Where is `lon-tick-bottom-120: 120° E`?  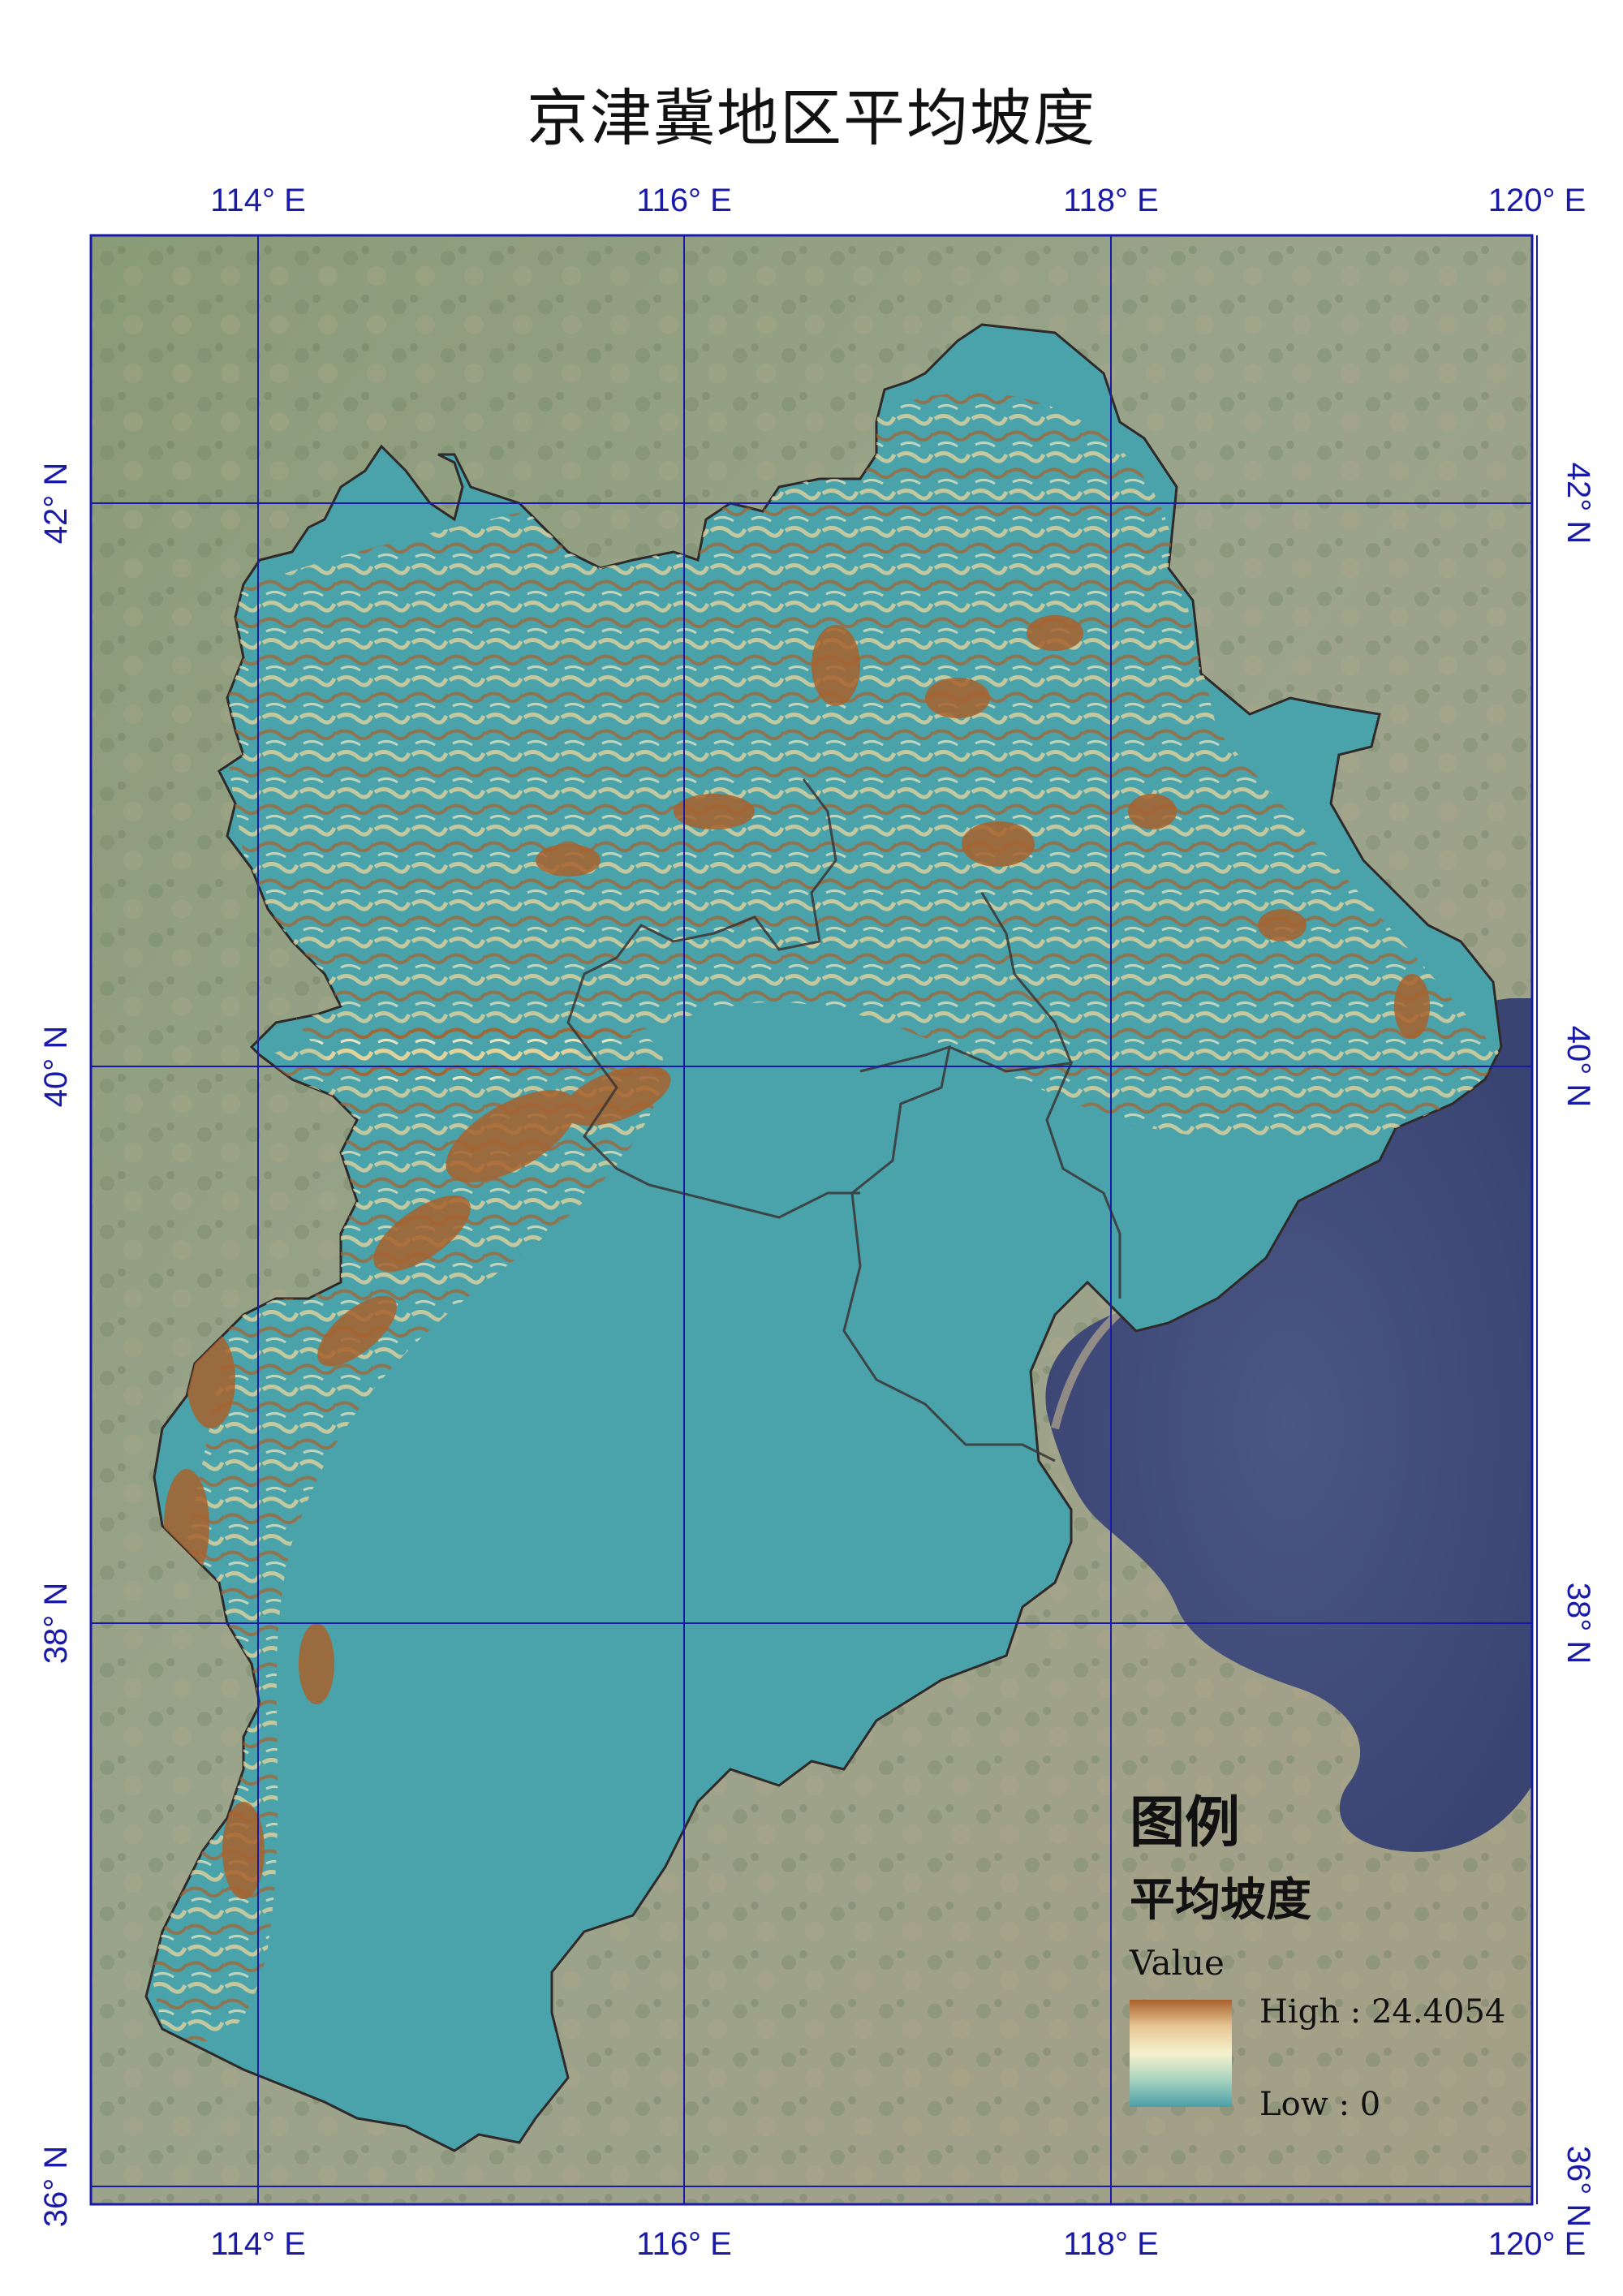
lon-tick-bottom-120: 120° E is located at coordinates (1537, 2244).